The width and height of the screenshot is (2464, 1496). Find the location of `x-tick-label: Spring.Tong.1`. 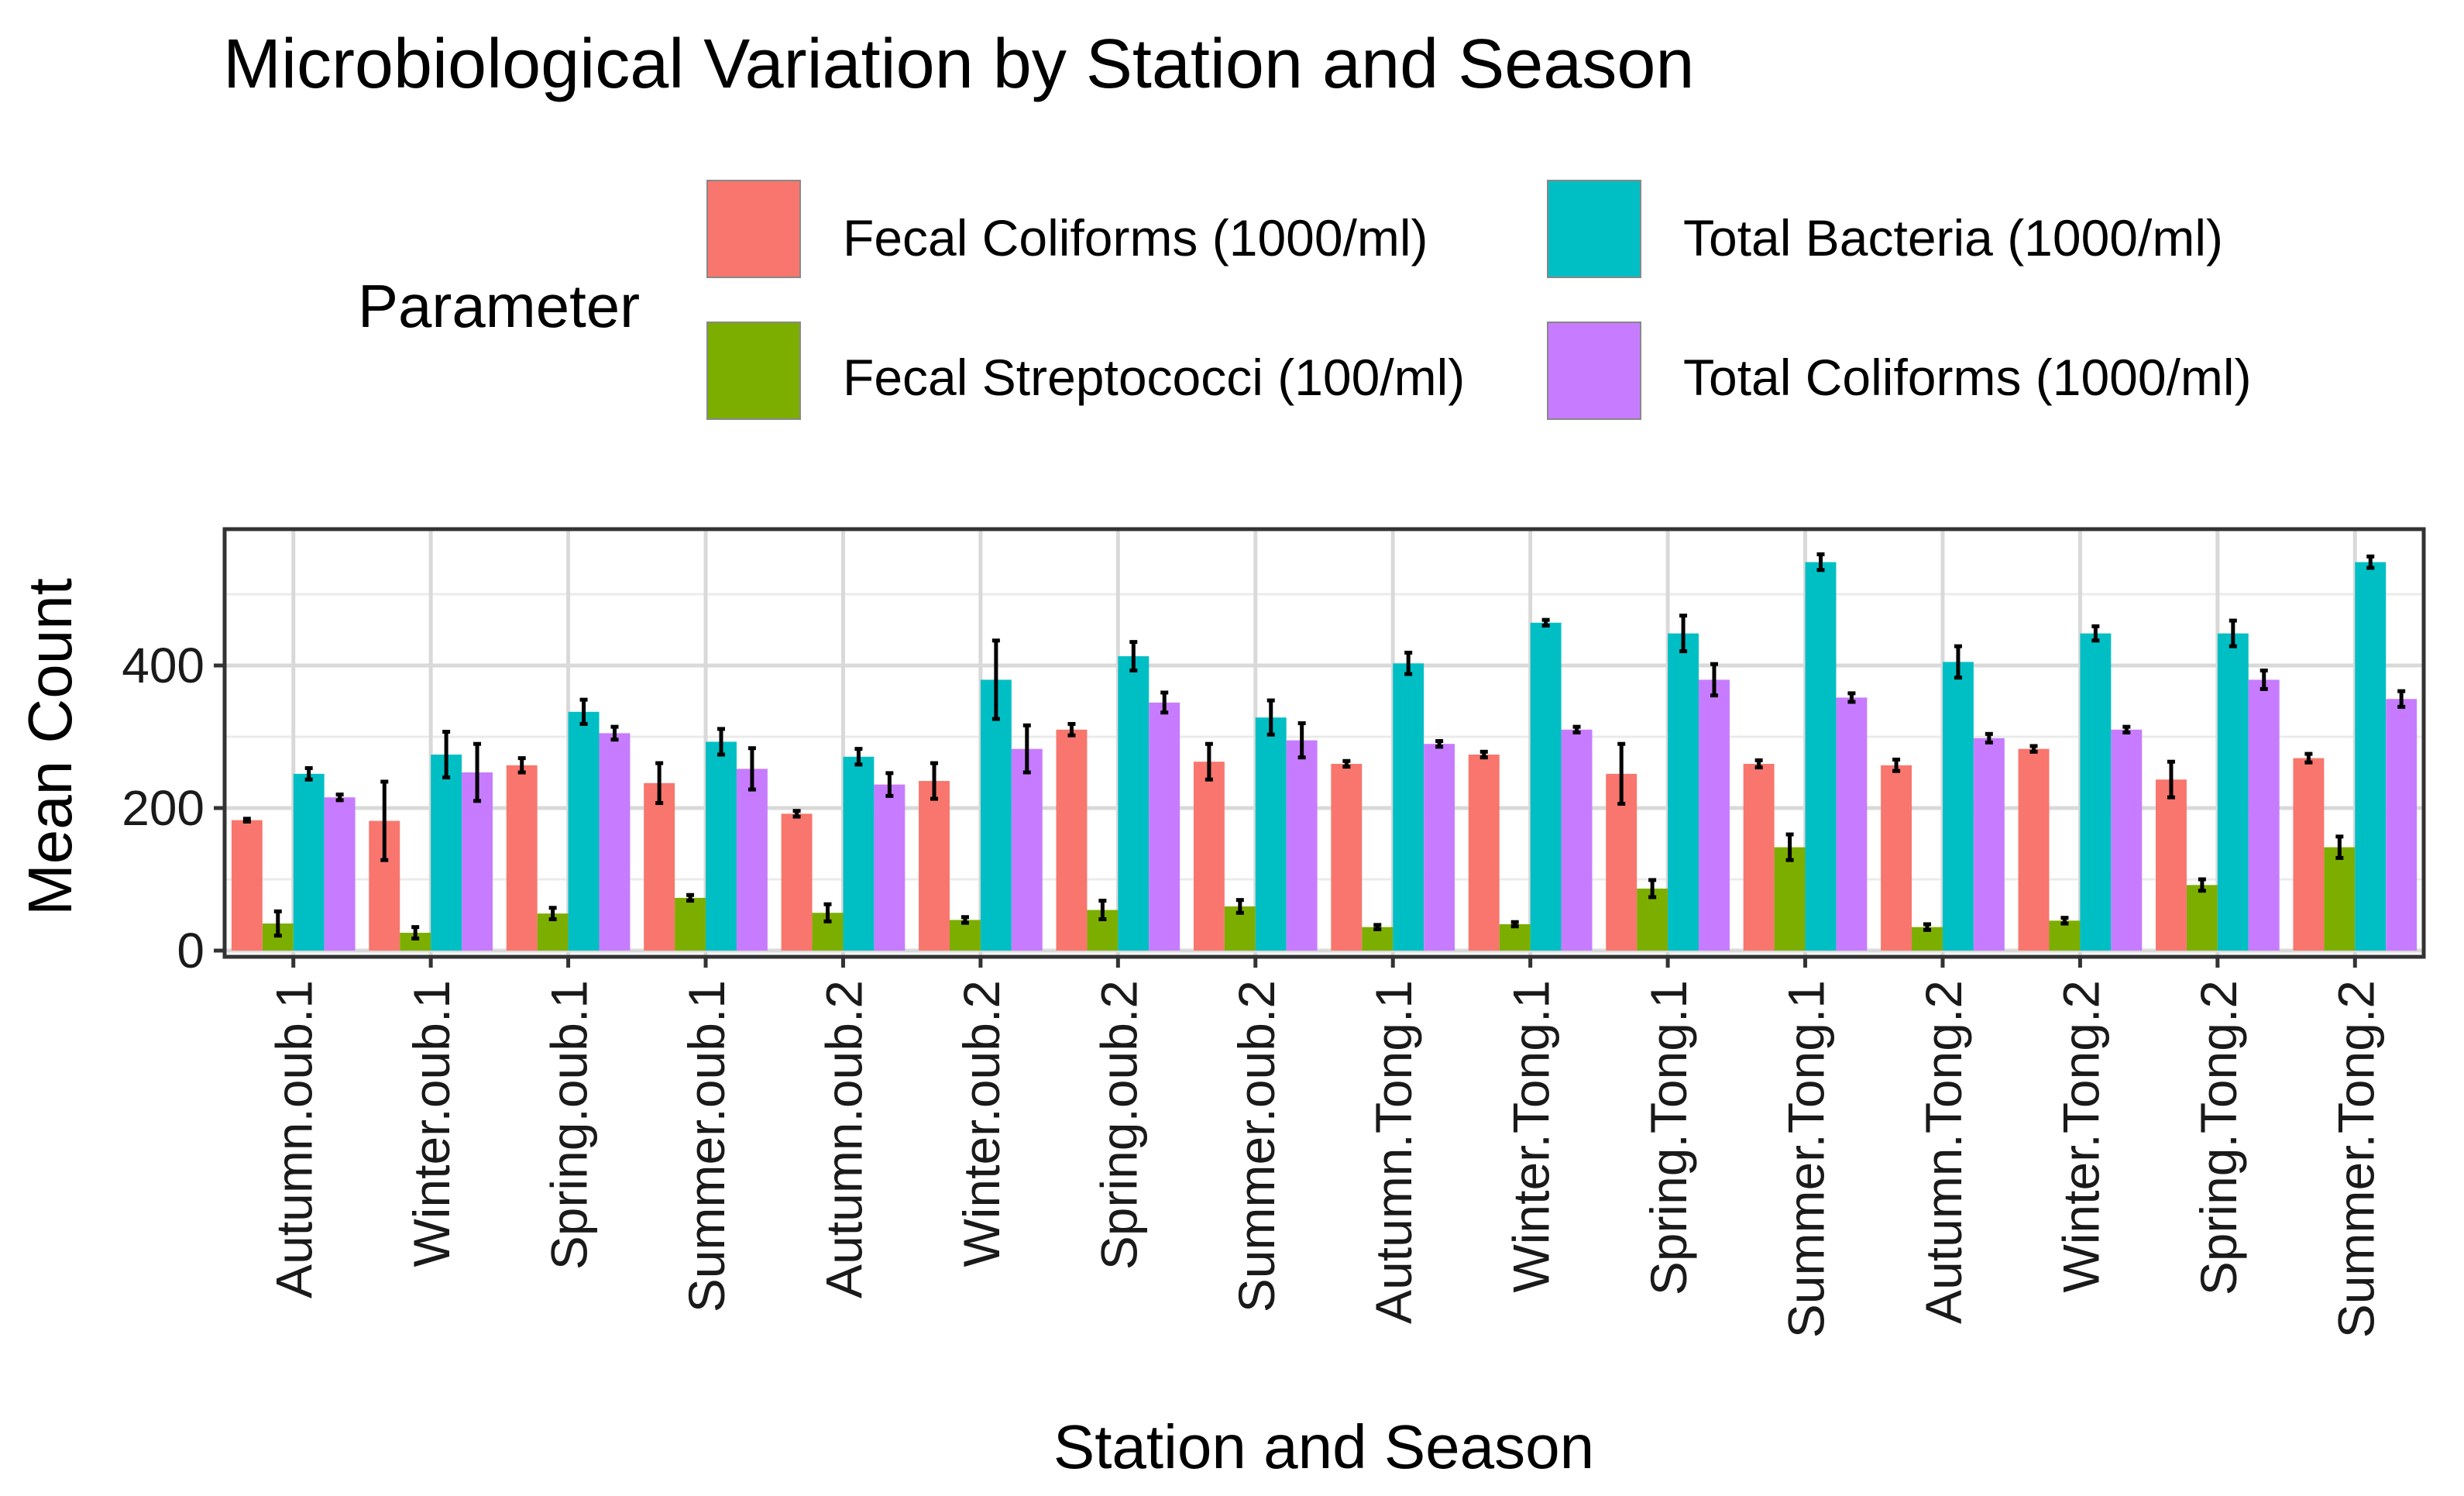

x-tick-label: Spring.Tong.1 is located at coordinates (1669, 1137).